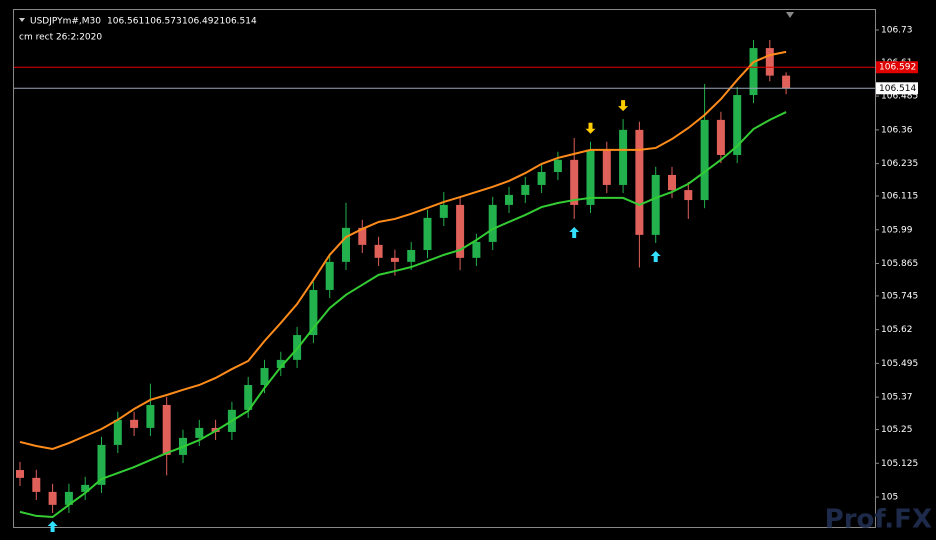 The width and height of the screenshot is (936, 540). What do you see at coordinates (899, 264) in the screenshot?
I see `y-tick-label: 105.865` at bounding box center [899, 264].